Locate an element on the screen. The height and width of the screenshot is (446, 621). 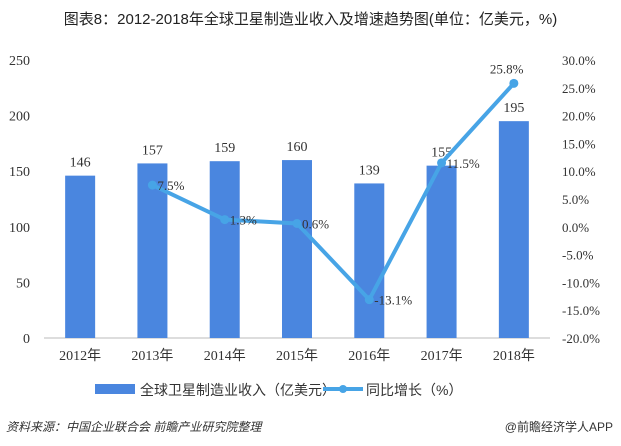
x-tick-label: 2017年 is located at coordinates (442, 356).